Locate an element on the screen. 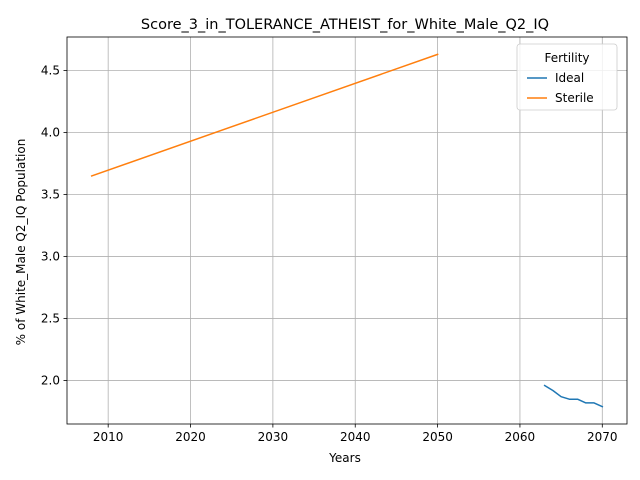 The height and width of the screenshot is (480, 640). x-tick-label: 2070 is located at coordinates (602, 437).